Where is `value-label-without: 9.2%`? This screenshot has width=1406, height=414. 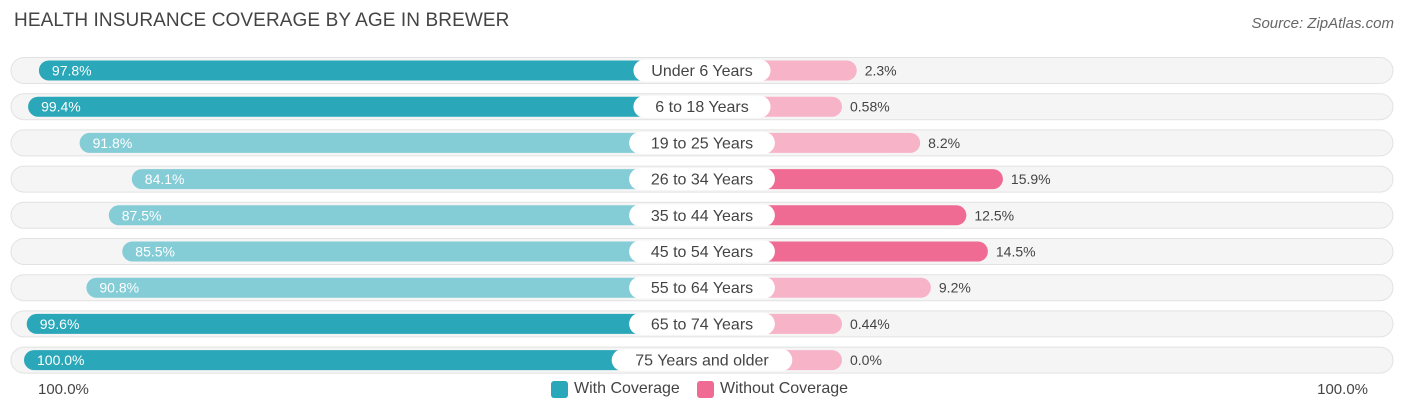
value-label-without: 9.2% is located at coordinates (955, 288).